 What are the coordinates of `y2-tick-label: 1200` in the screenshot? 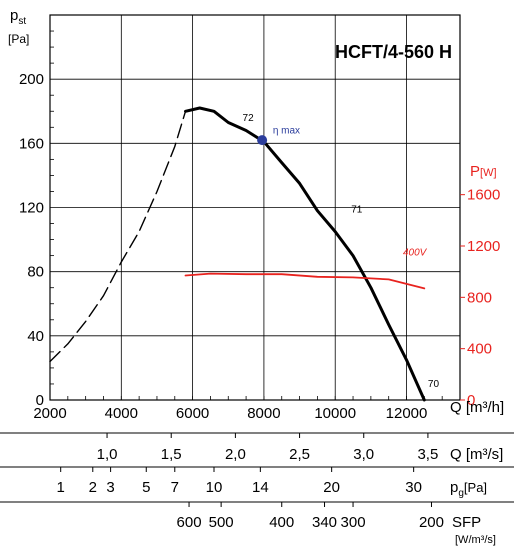 It's located at (483, 246).